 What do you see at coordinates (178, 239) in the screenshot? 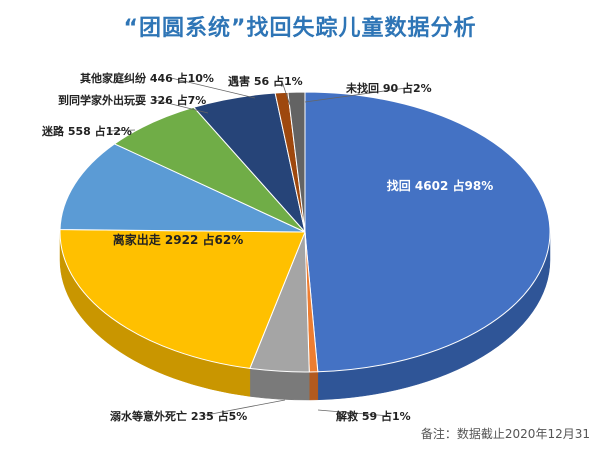
I see `slice-label-3: 离家出走 2922 占62%` at bounding box center [178, 239].